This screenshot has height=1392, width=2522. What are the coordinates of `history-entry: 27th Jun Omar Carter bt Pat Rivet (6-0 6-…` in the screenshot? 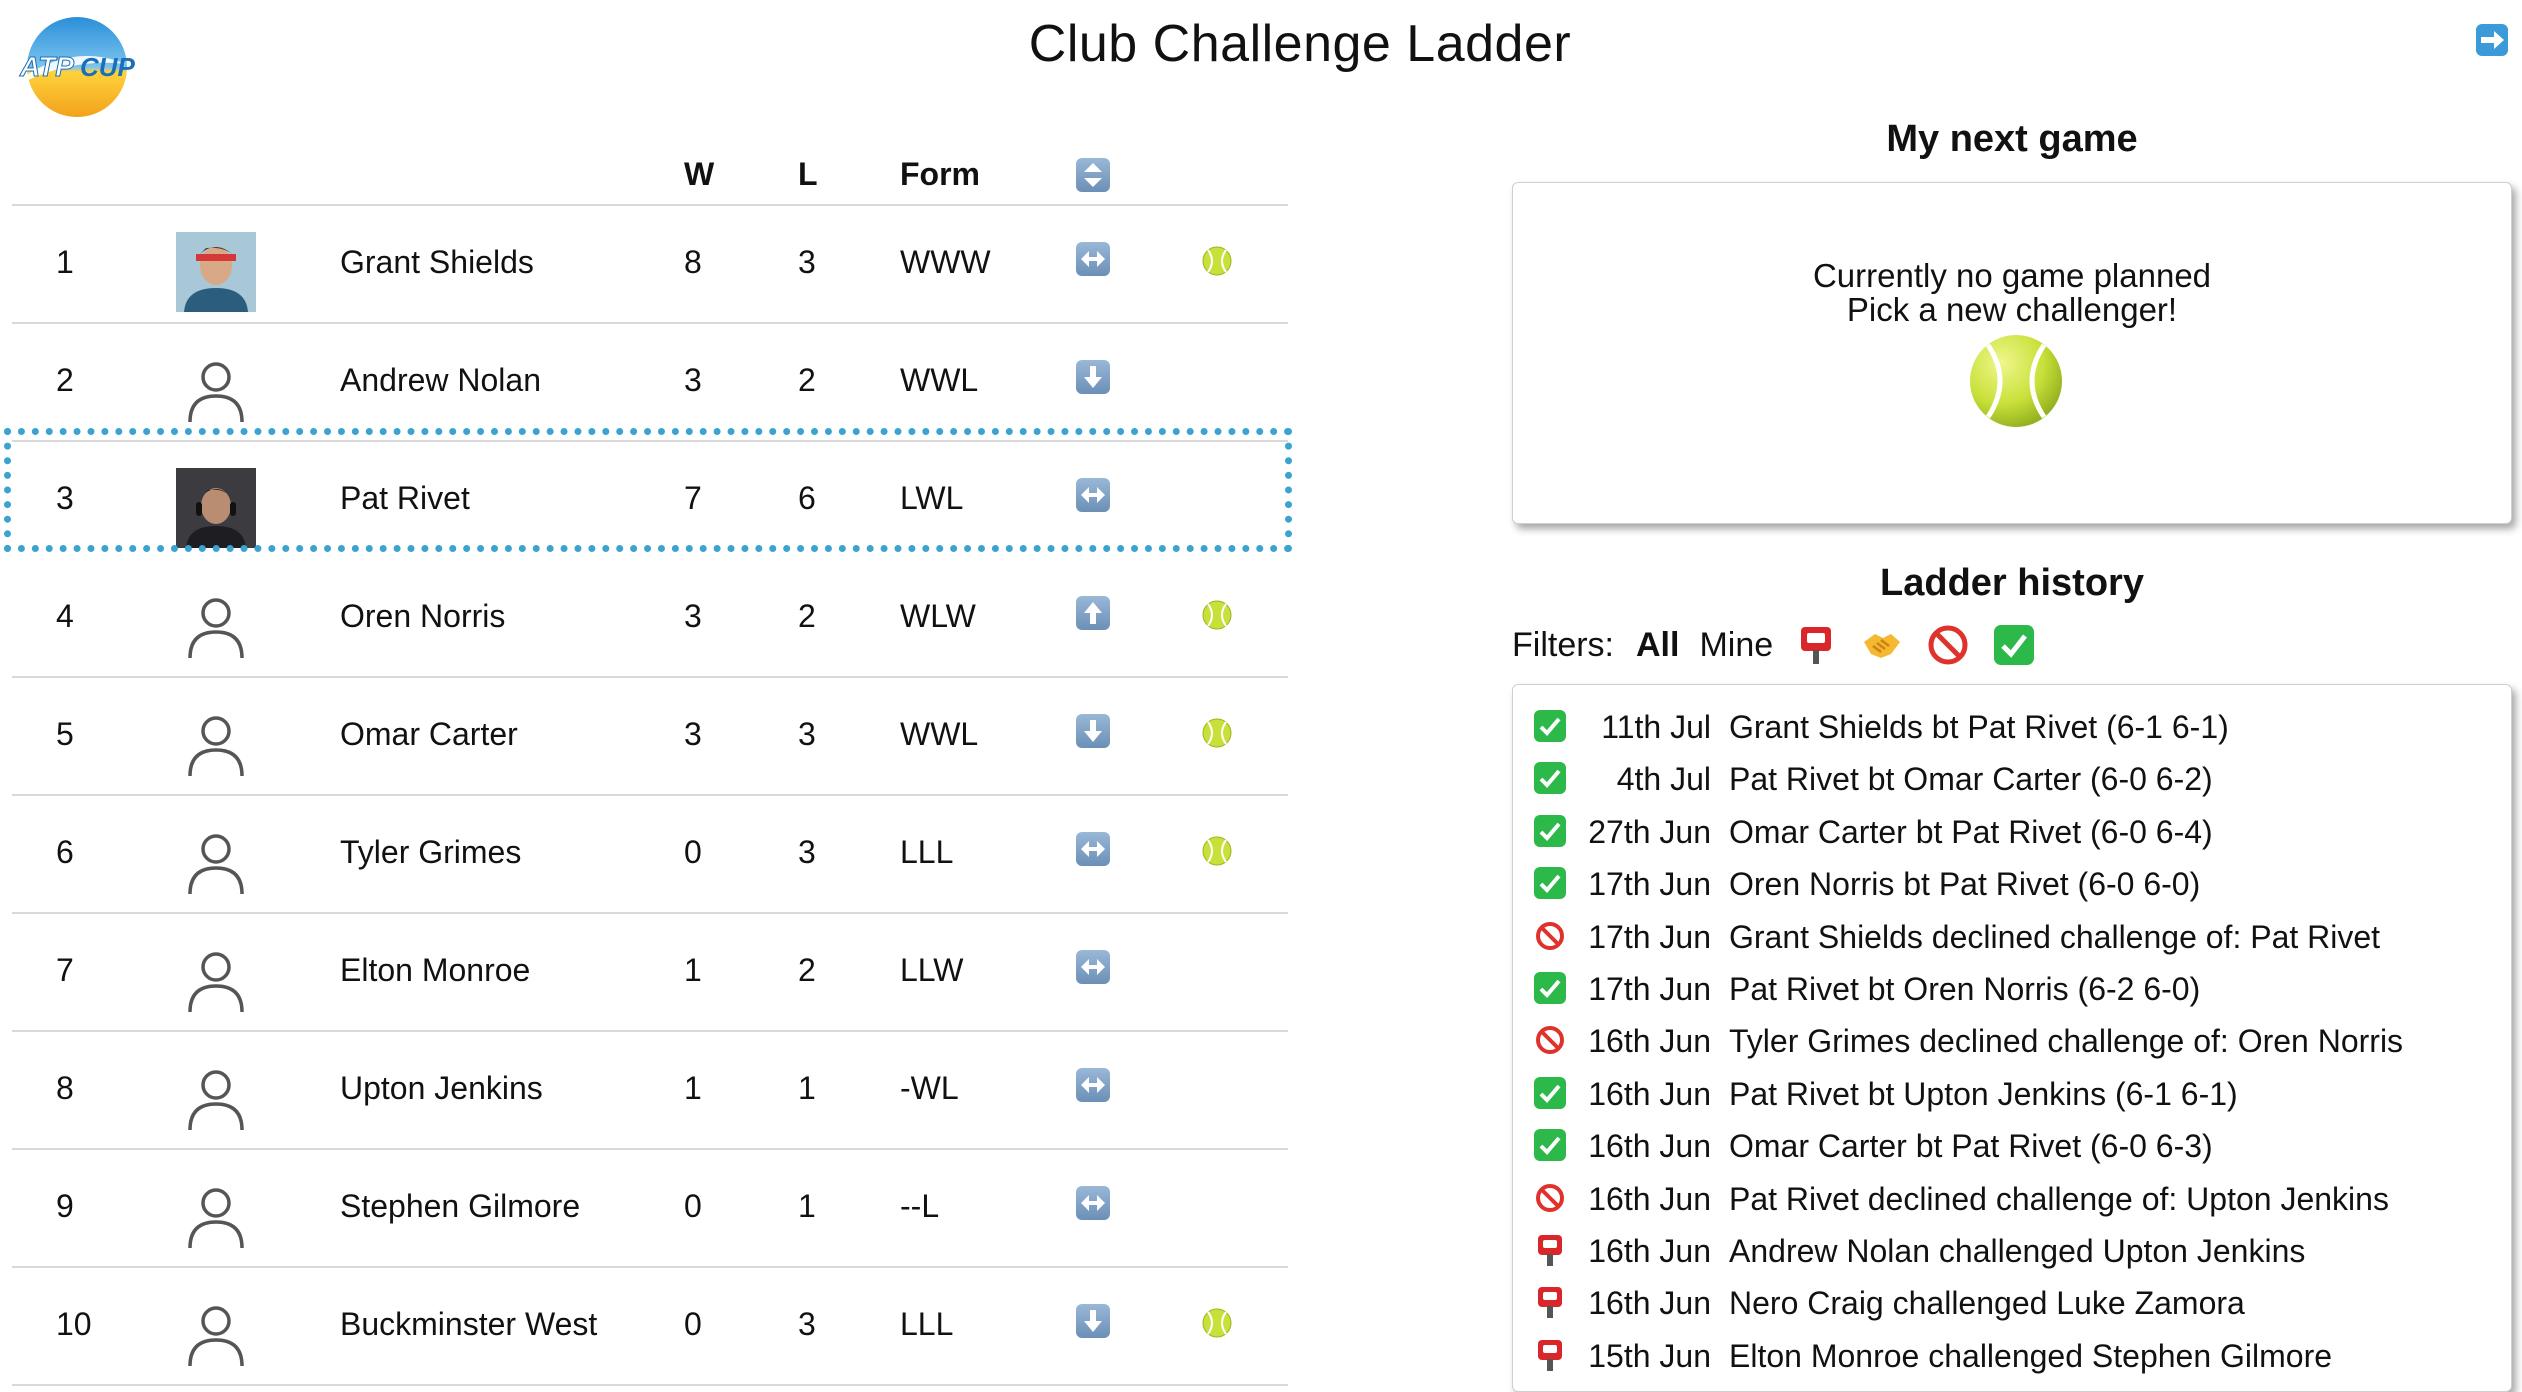 It's located at (2012, 828).